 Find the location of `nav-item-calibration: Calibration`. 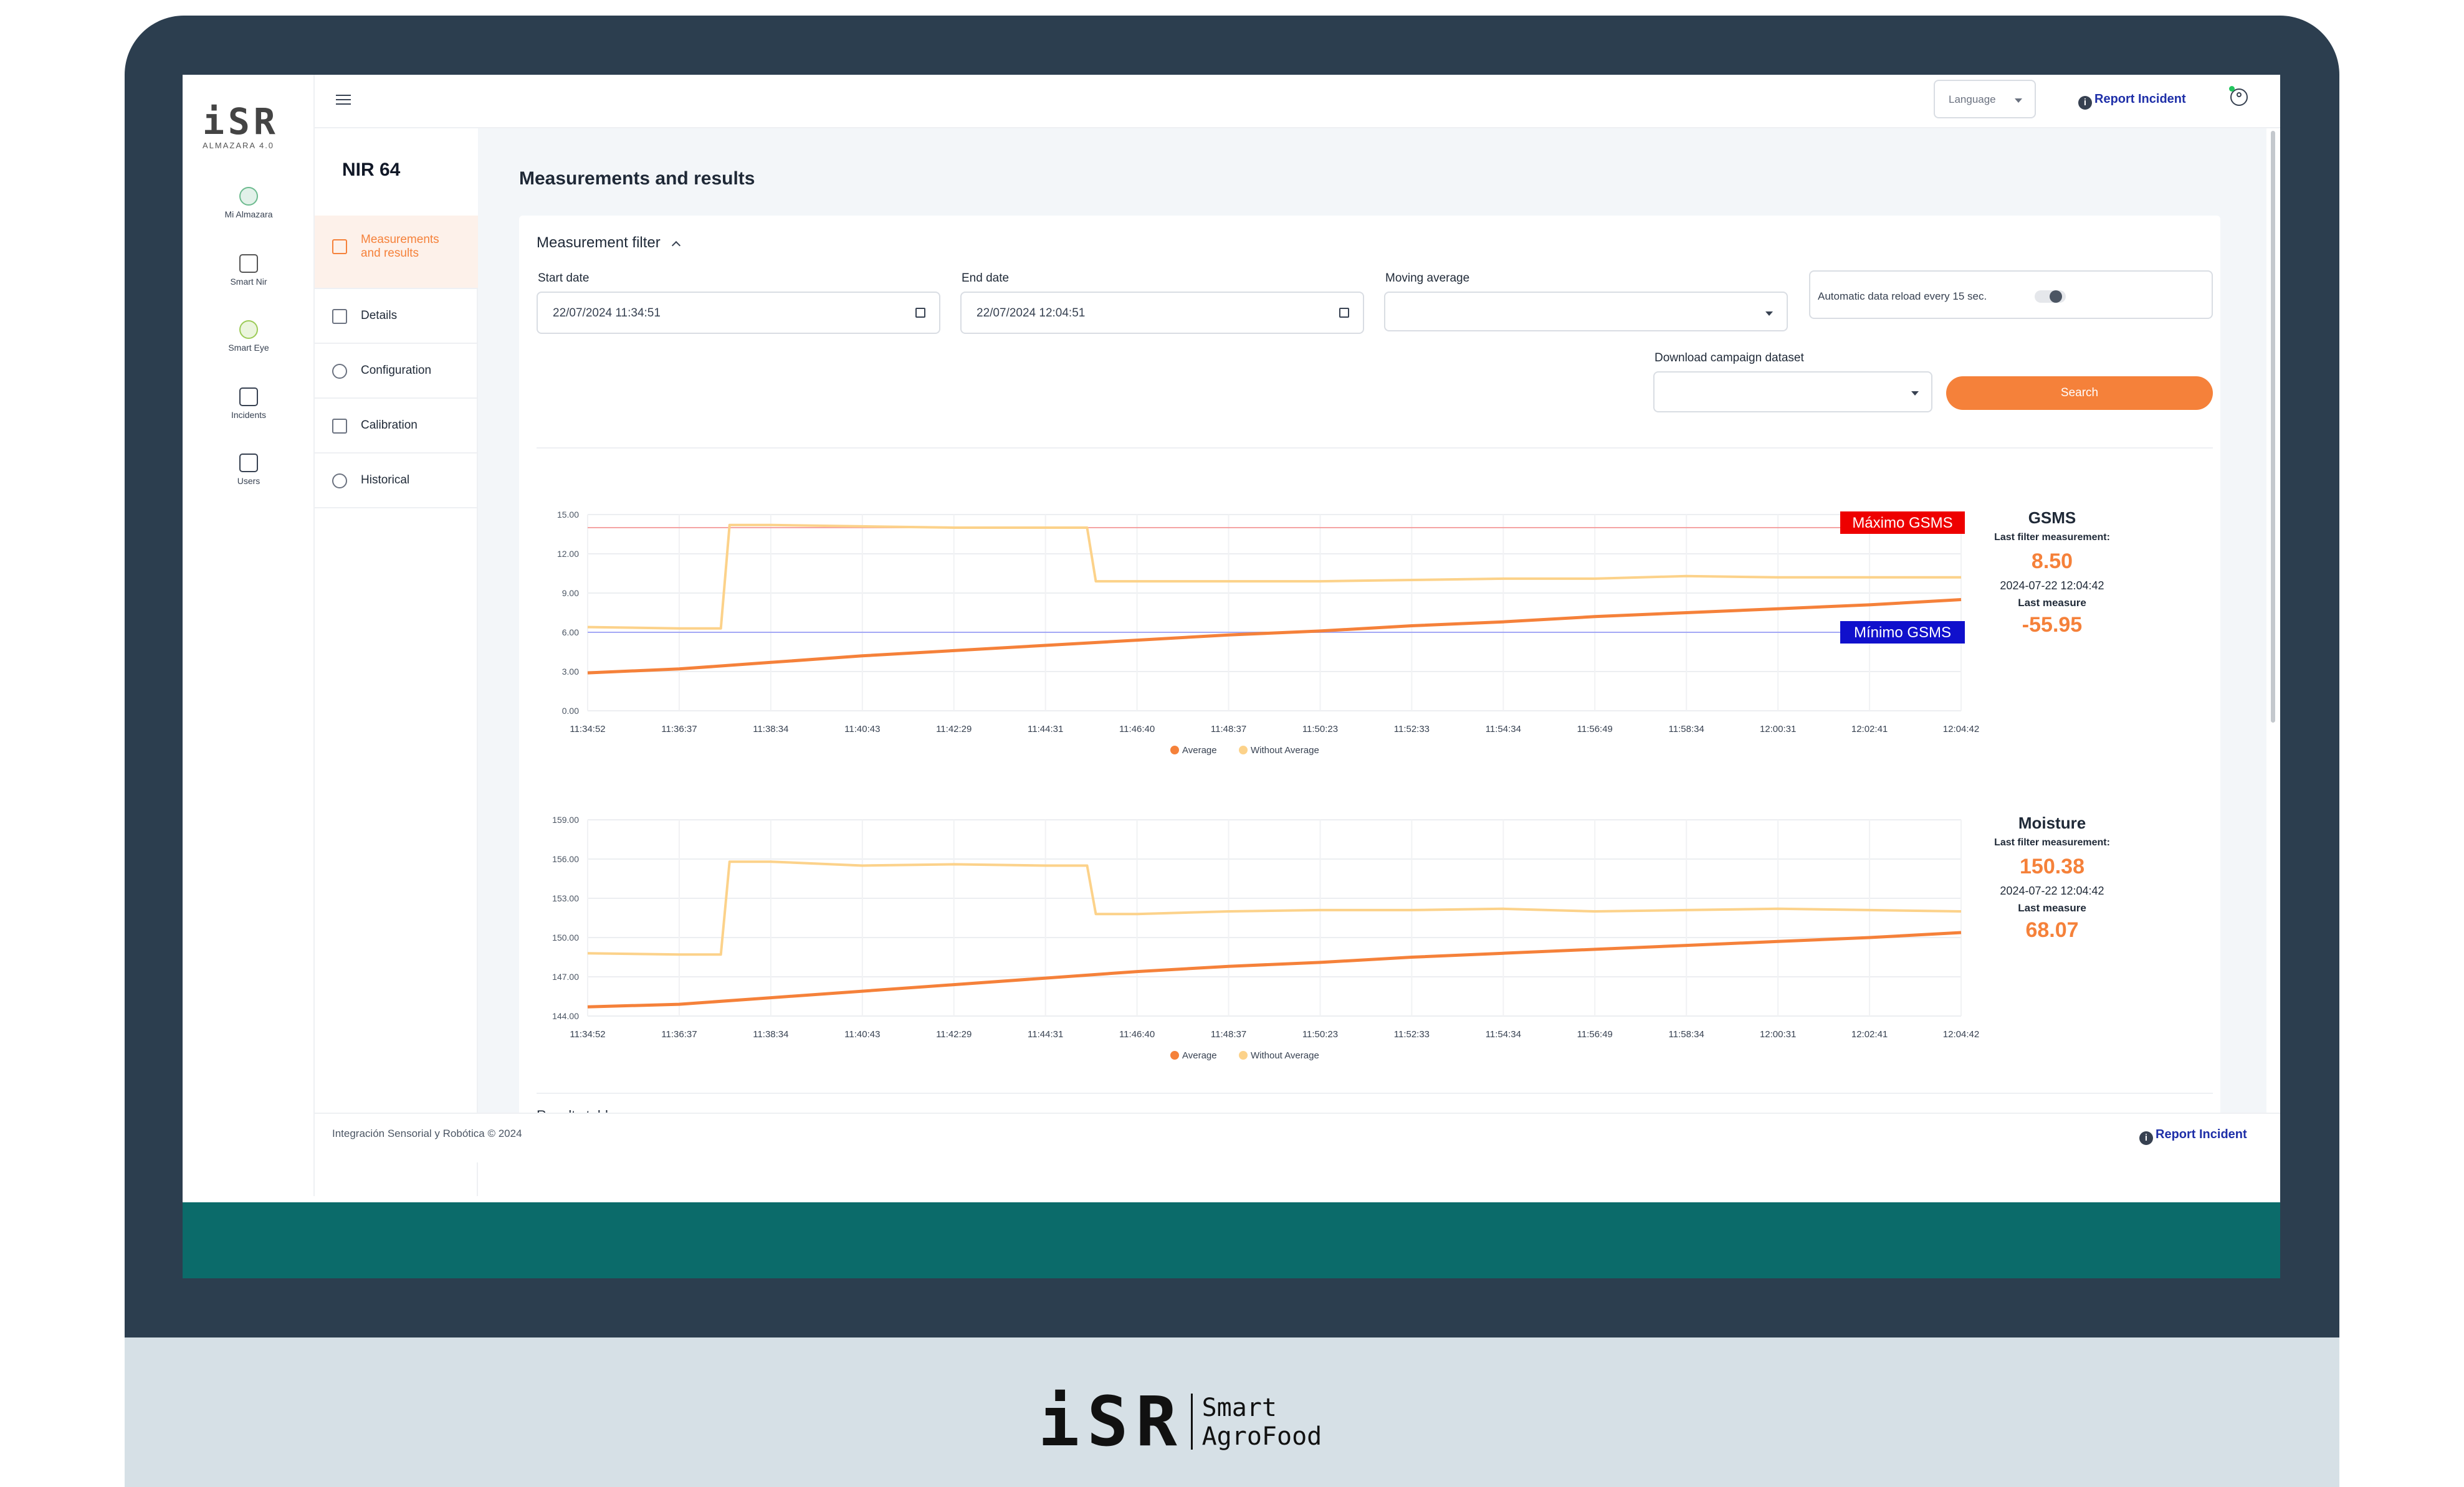

nav-item-calibration: Calibration is located at coordinates (396, 427).